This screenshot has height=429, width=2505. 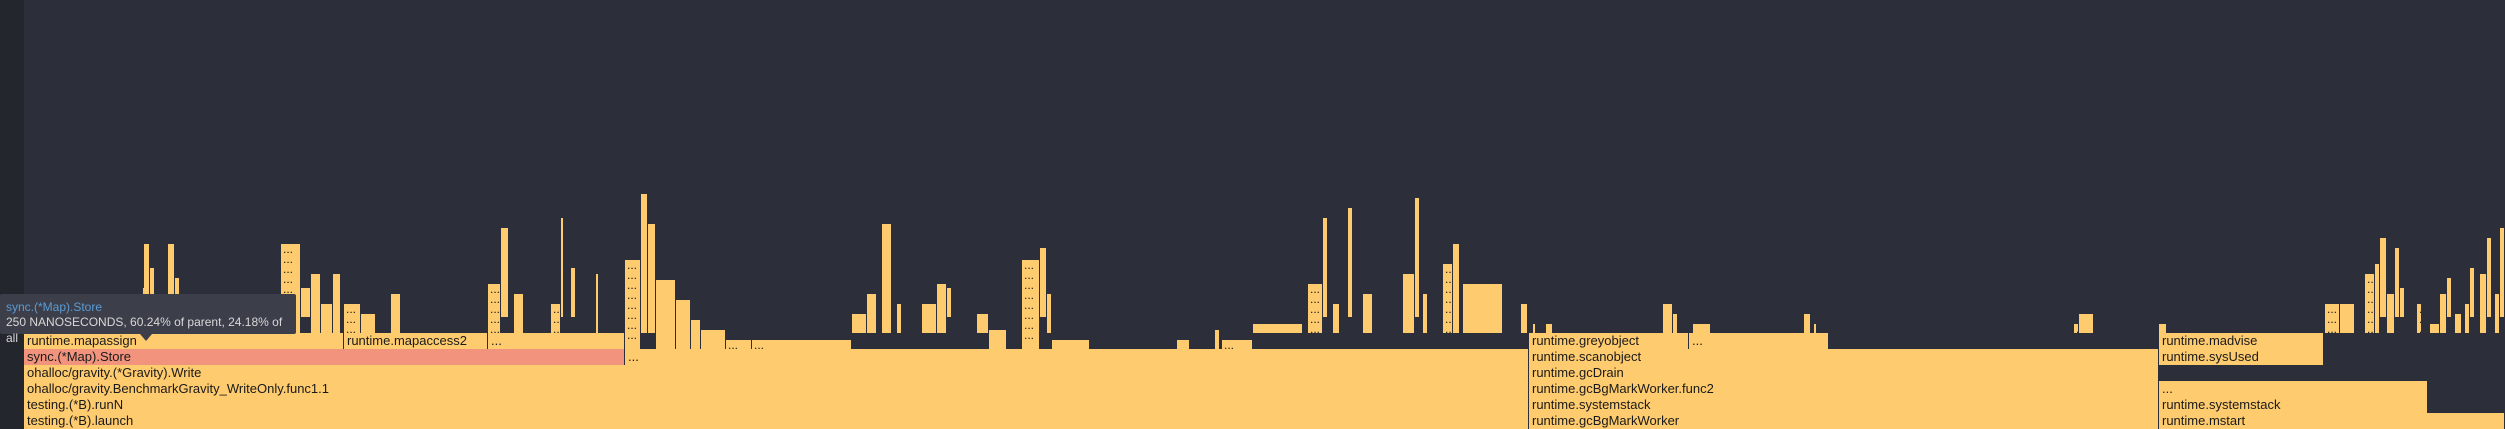 What do you see at coordinates (1844, 421) in the screenshot?
I see `flame-frame: runtime.gcBgMarkWorker` at bounding box center [1844, 421].